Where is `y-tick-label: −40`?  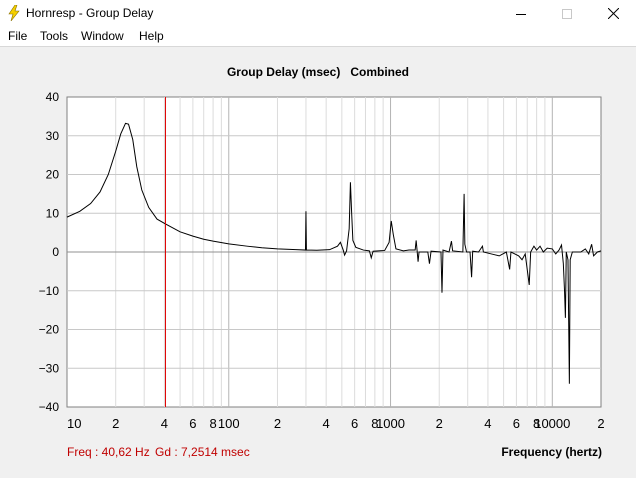 y-tick-label: −40 is located at coordinates (49, 407).